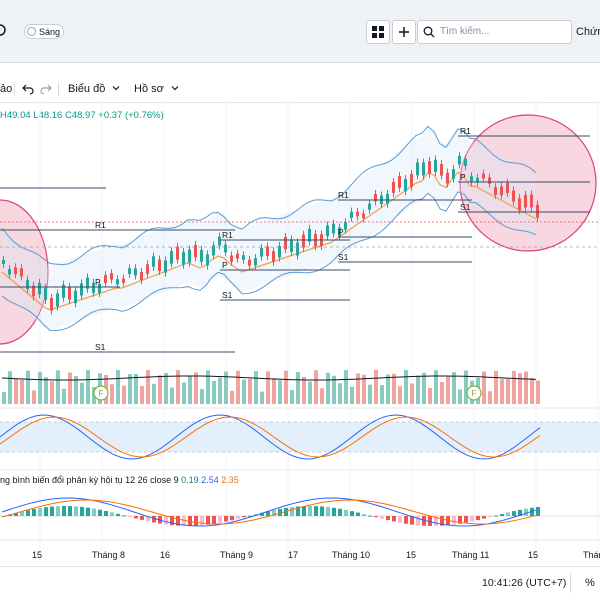  Describe the element at coordinates (378, 32) in the screenshot. I see `layout-grid-button` at that location.